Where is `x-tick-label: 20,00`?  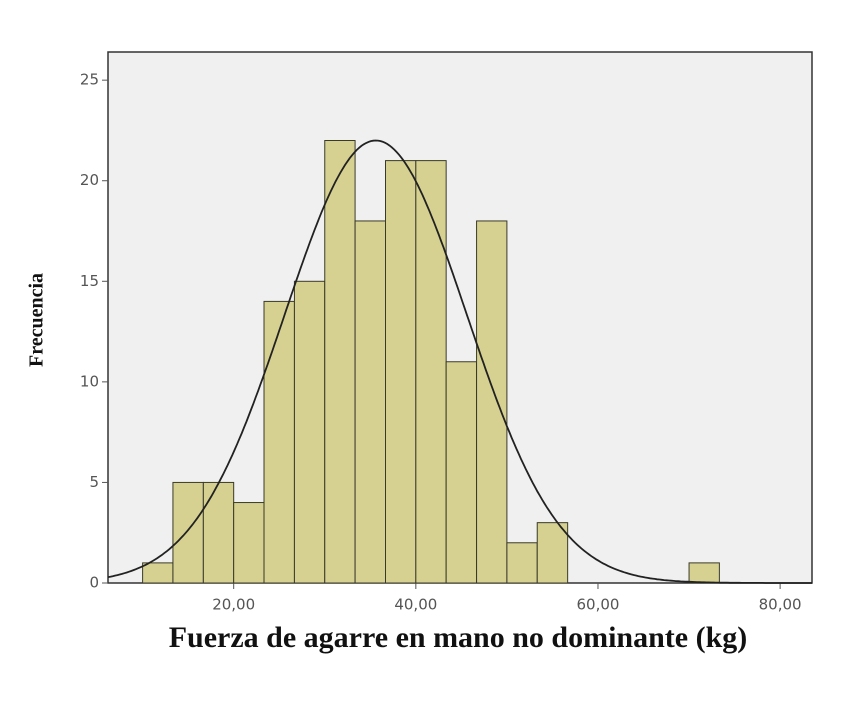
x-tick-label: 20,00 is located at coordinates (233, 605).